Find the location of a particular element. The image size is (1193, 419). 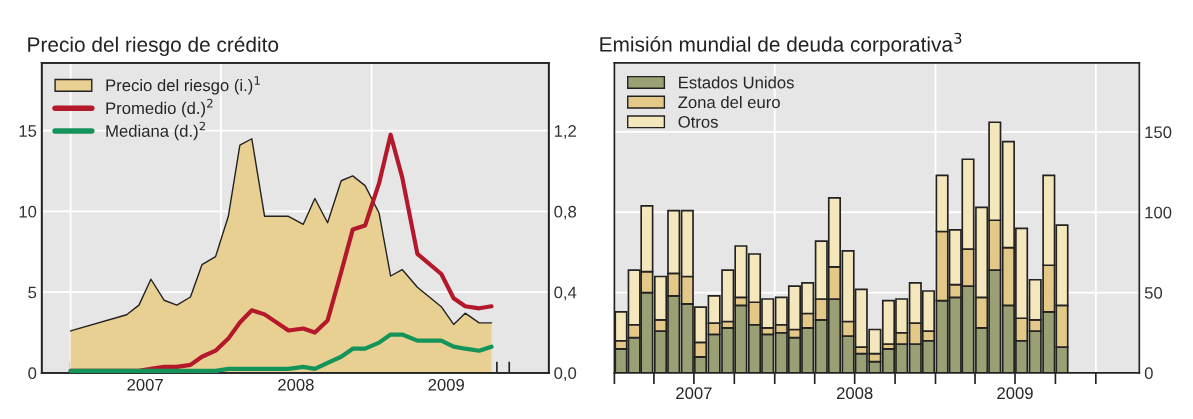

line-series is located at coordinates (281, 352).